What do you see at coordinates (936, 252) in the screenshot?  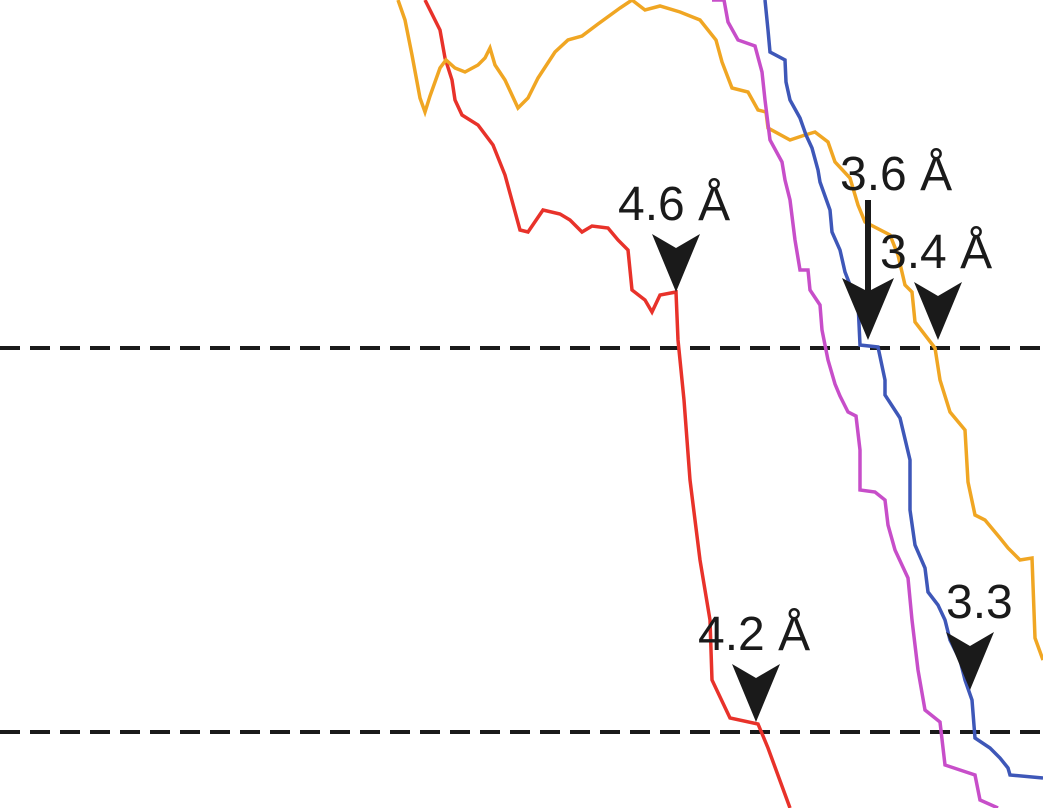 I see `annotation-label: 3.4 Å` at bounding box center [936, 252].